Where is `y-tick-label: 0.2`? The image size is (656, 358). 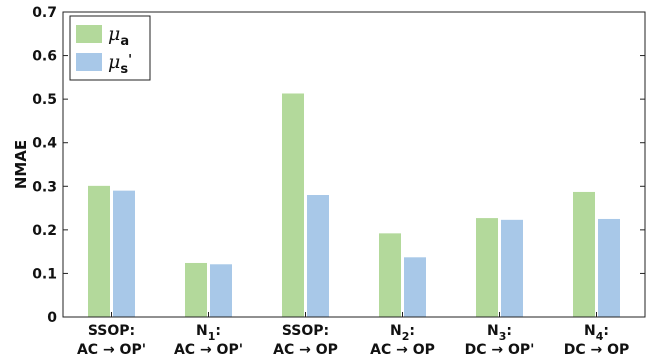
y-tick-label: 0.2 is located at coordinates (44, 231).